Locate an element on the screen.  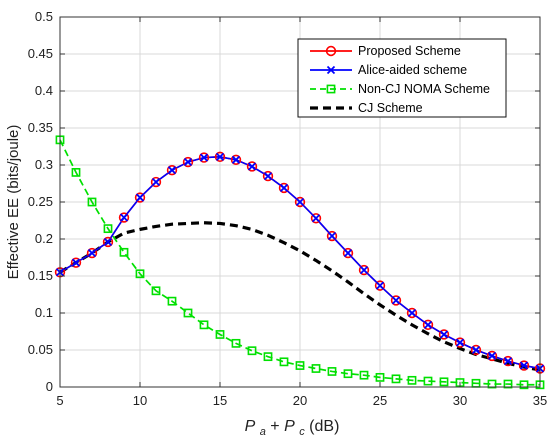
legend-label-alice-aided-scheme: Alice-aided scheme is located at coordinates (412, 70).